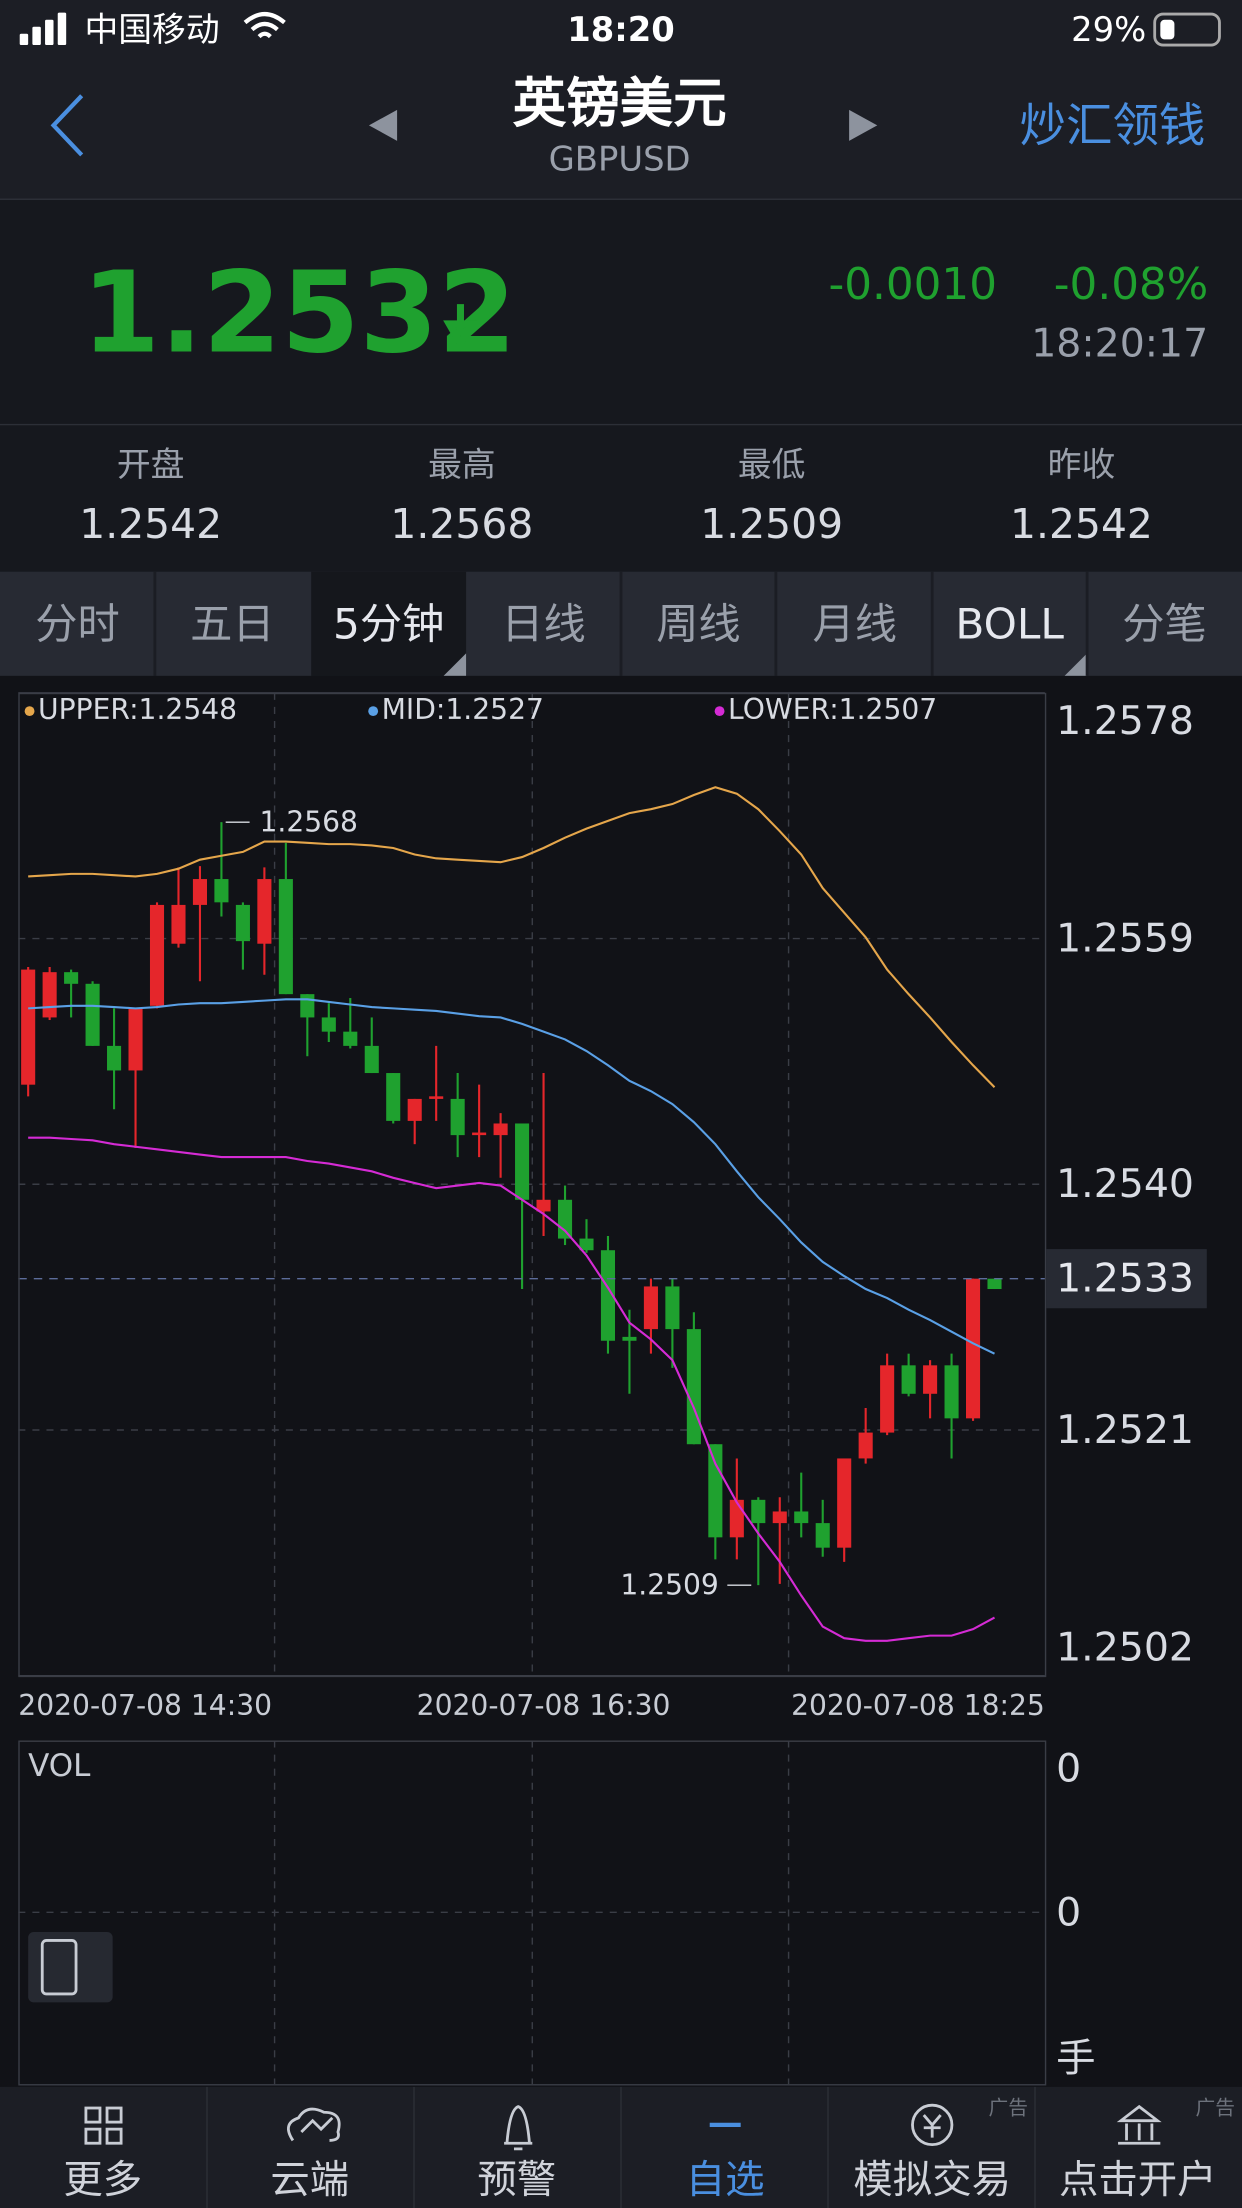 The image size is (1242, 2208). Describe the element at coordinates (1187, 29) in the screenshot. I see `battery-icon` at that location.